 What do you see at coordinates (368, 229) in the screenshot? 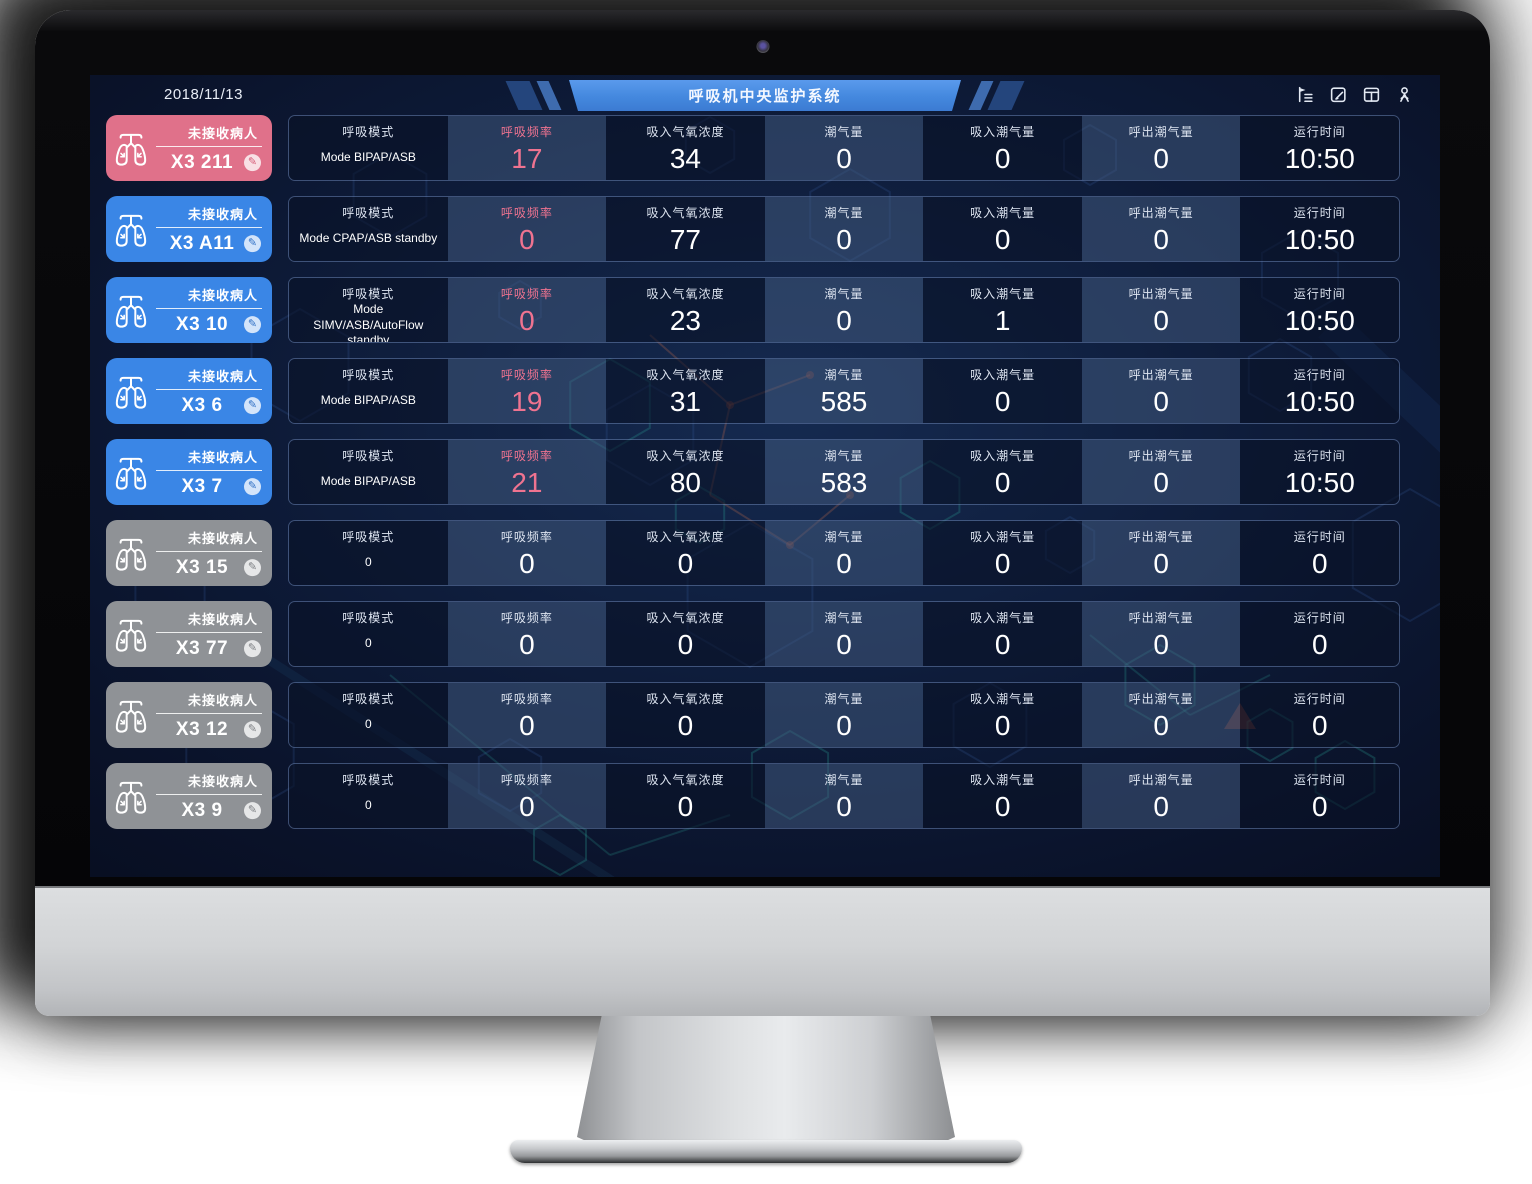
I see `vital-col-mode: 呼吸模式 Mode CPAP/ASB standby` at bounding box center [368, 229].